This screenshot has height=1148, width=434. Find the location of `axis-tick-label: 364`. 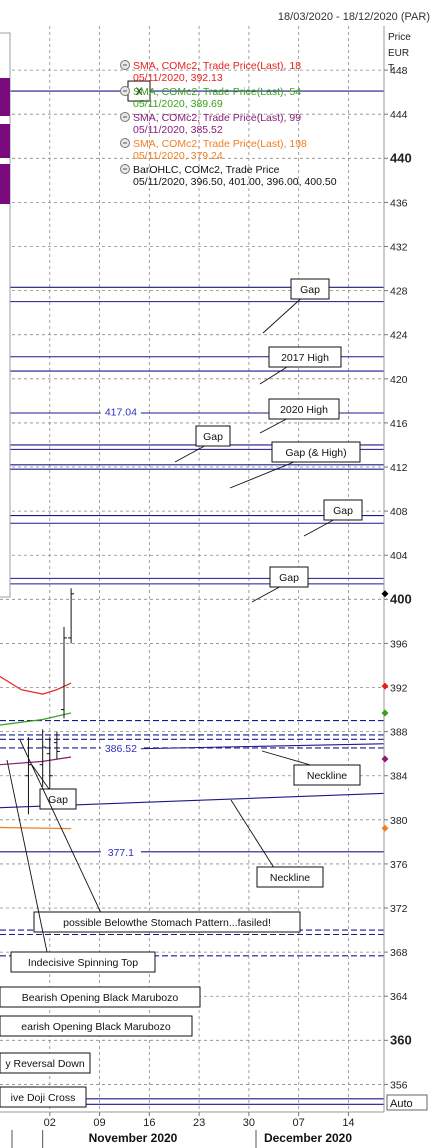

axis-tick-label: 364 is located at coordinates (399, 997).